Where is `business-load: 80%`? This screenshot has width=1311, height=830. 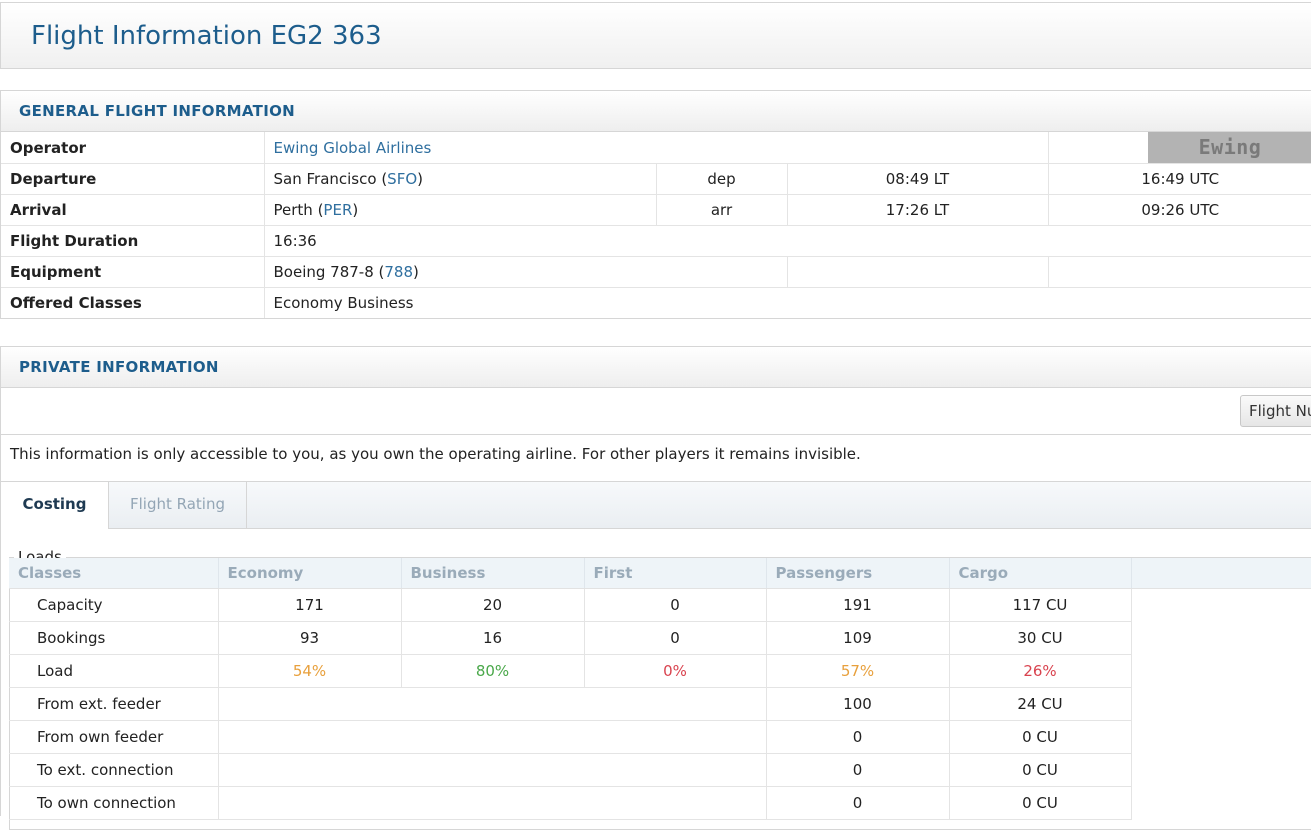 business-load: 80% is located at coordinates (493, 671).